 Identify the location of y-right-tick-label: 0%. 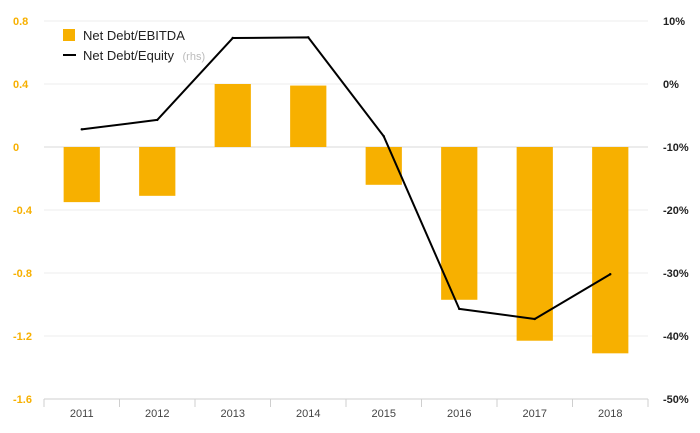
(671, 85).